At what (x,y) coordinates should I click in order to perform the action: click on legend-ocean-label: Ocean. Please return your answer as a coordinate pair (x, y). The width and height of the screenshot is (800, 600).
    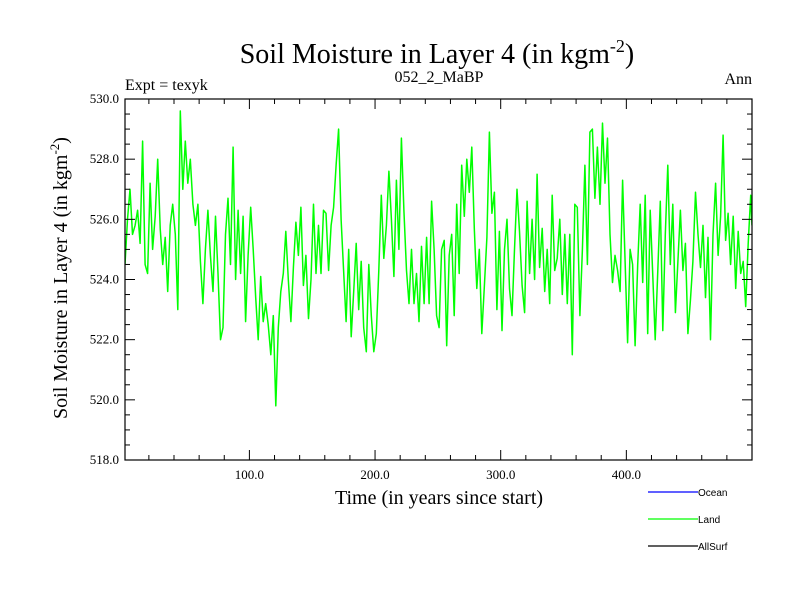
    Looking at the image, I should click on (712, 493).